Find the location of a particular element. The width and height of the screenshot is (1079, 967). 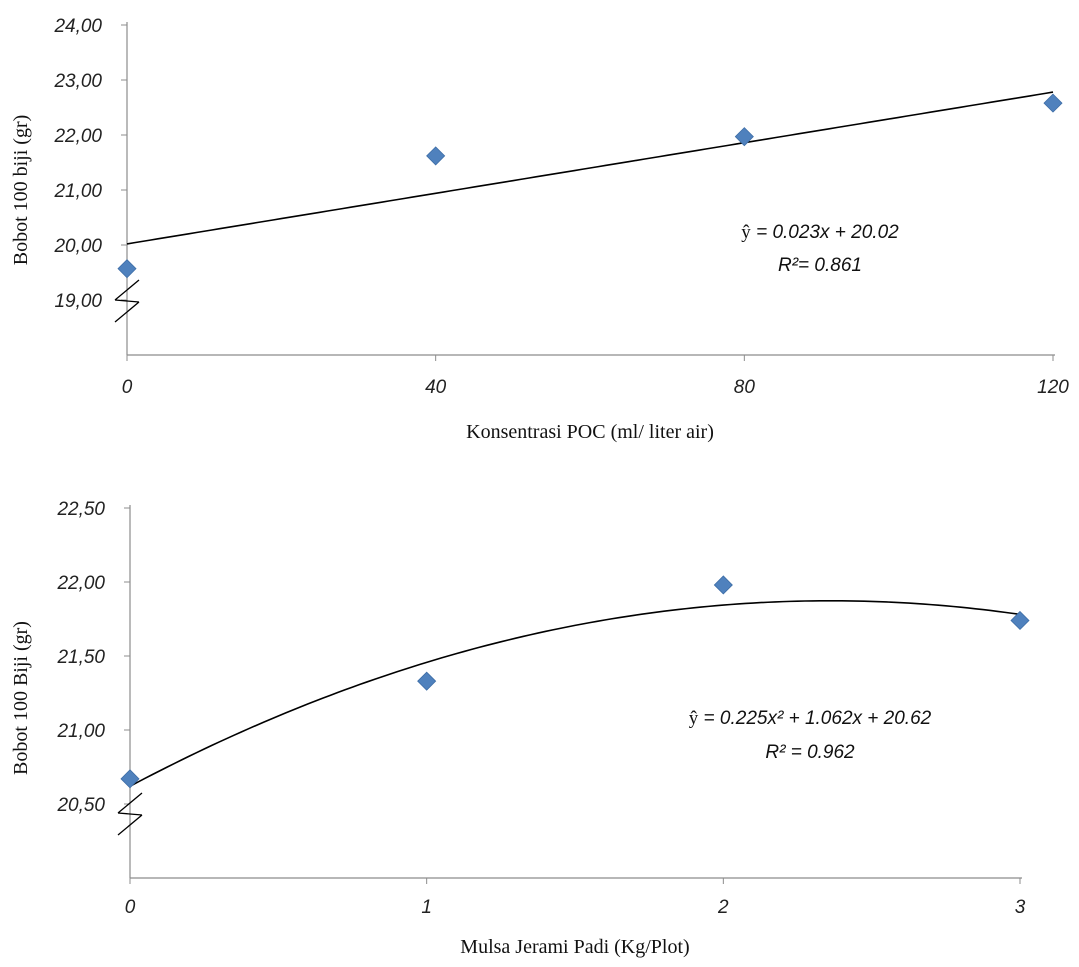

x-tick-label: 80 is located at coordinates (745, 387).